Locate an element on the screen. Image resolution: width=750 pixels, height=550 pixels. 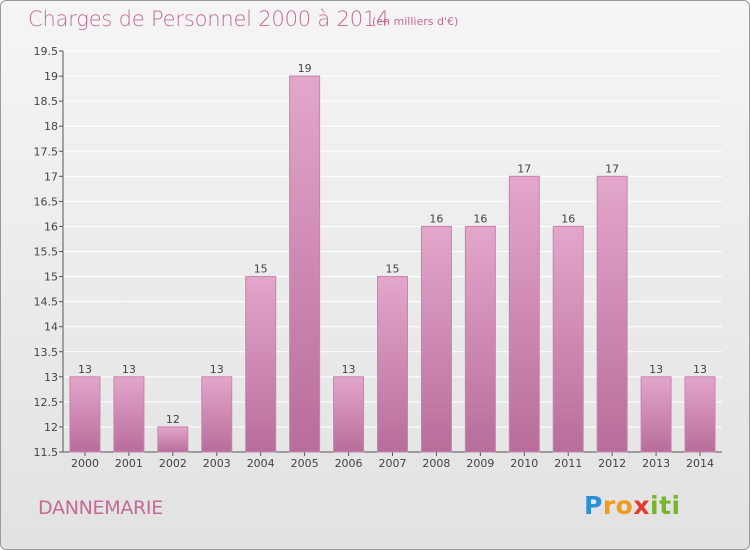
x-tick-label-2012: 2012 is located at coordinates (612, 463).